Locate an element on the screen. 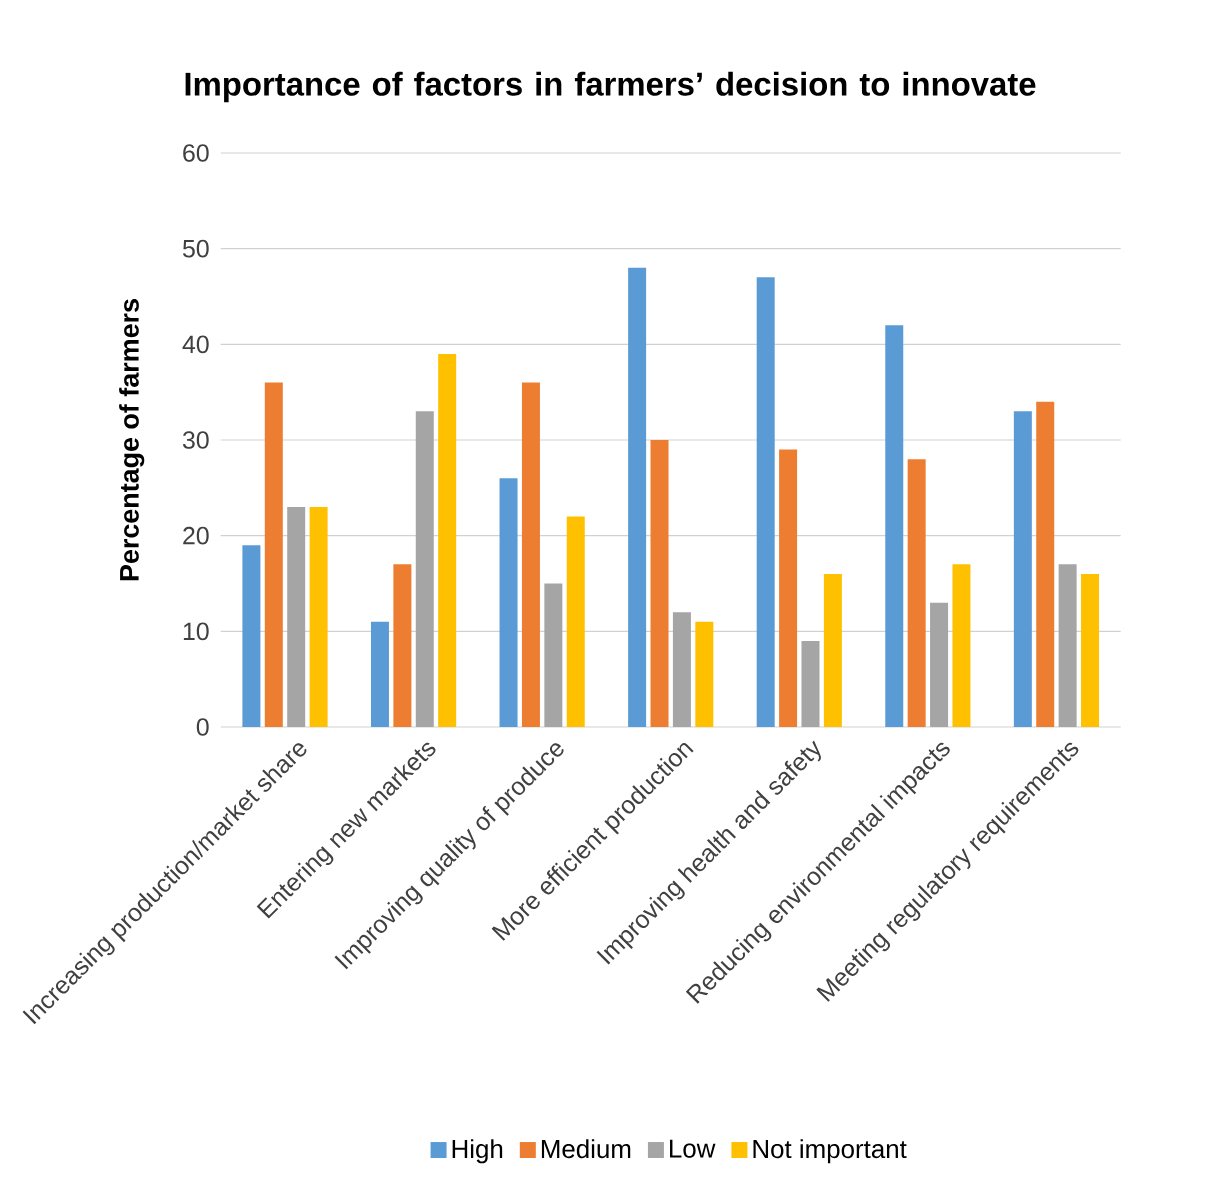 This screenshot has height=1187, width=1210. legend-label: Medium is located at coordinates (586, 1149).